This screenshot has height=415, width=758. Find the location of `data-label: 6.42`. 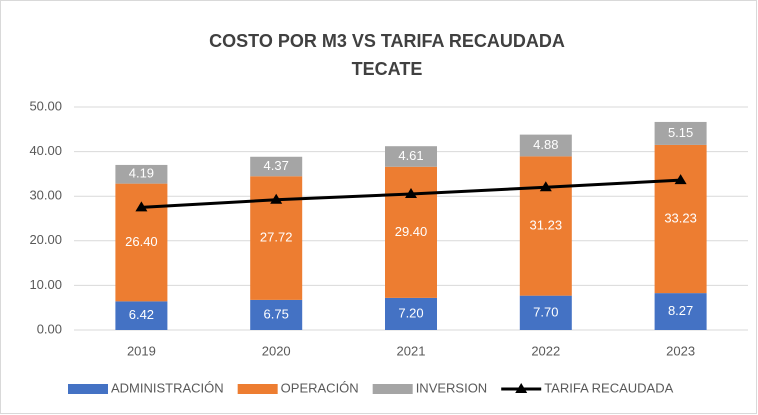

data-label: 6.42 is located at coordinates (141, 314).